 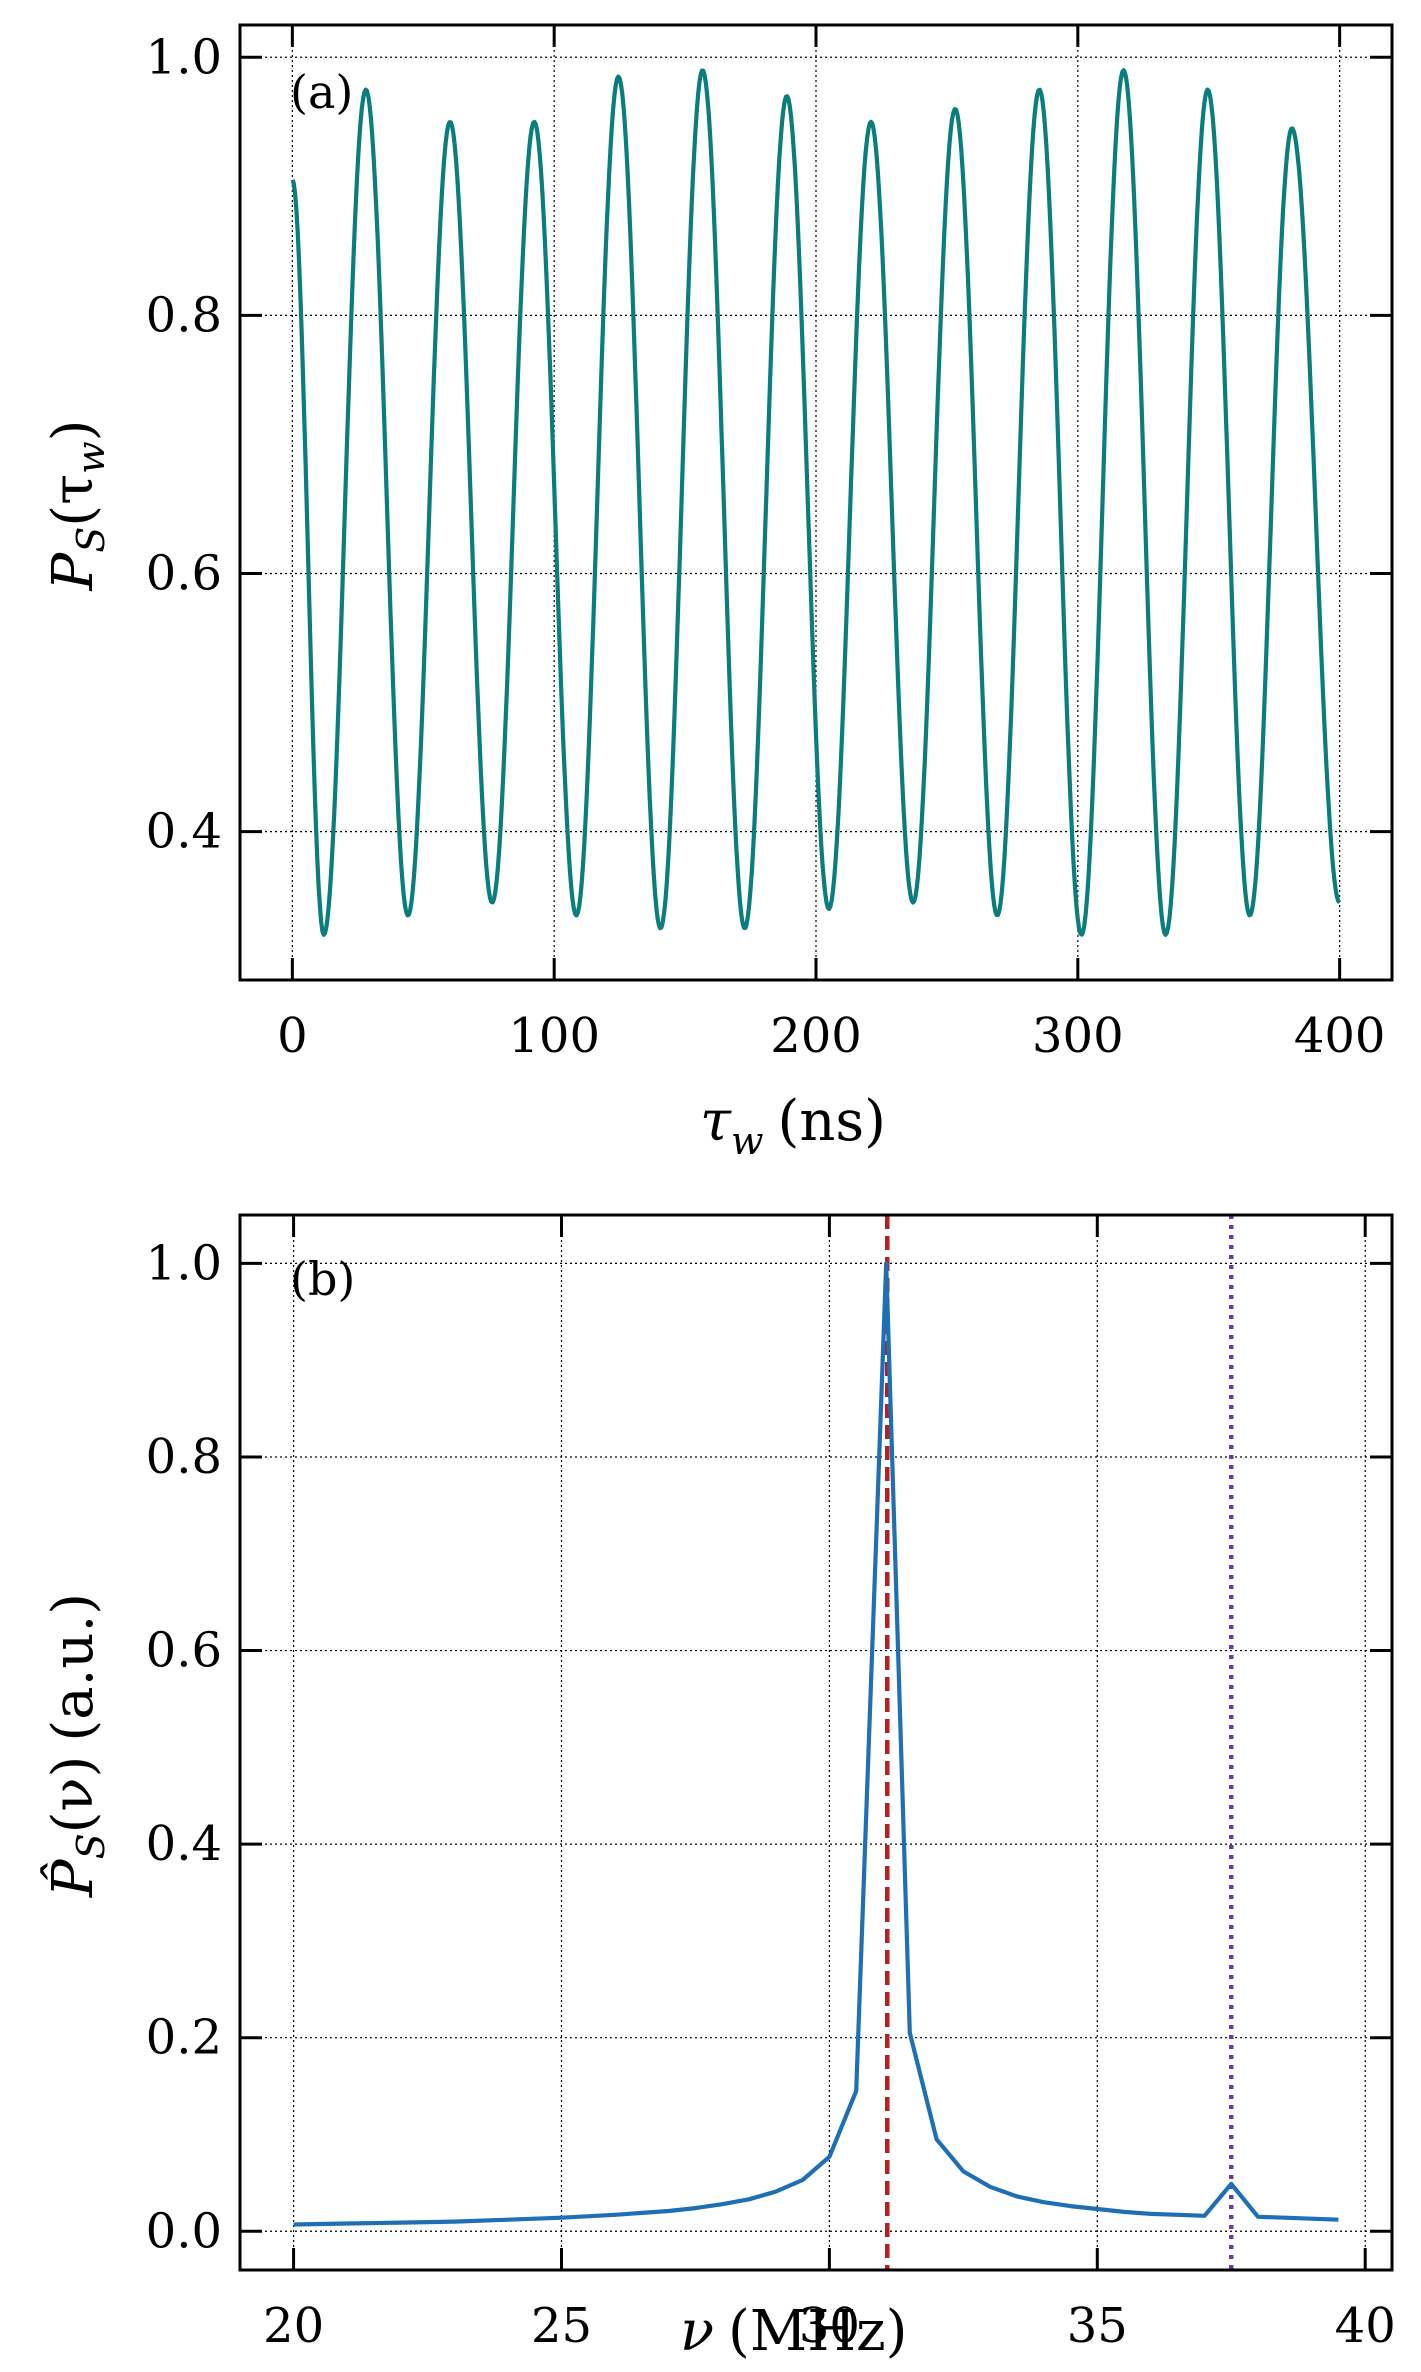 What do you see at coordinates (184, 832) in the screenshot?
I see `y-tick-label-a: 0.4` at bounding box center [184, 832].